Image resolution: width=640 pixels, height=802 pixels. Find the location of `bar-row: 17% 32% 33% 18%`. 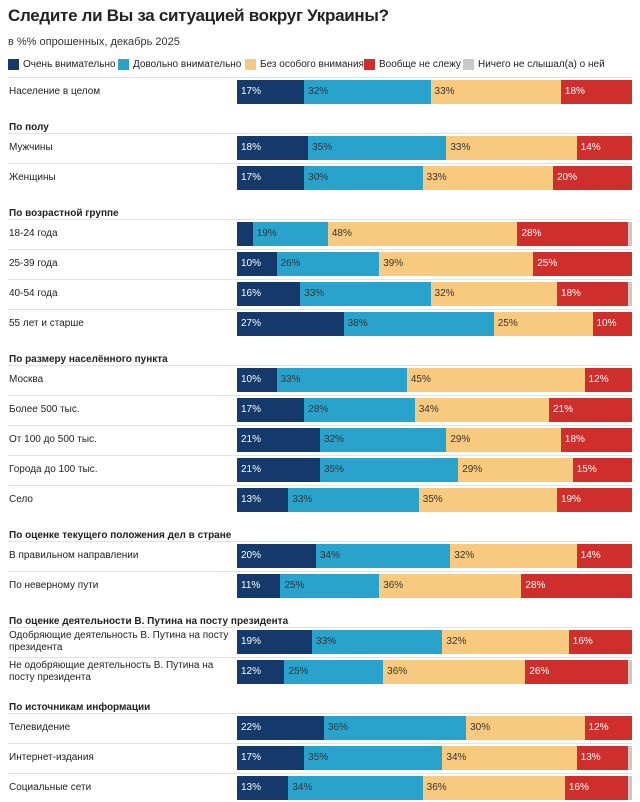

bar-row: 17% 32% 33% 18% is located at coordinates (434, 92).